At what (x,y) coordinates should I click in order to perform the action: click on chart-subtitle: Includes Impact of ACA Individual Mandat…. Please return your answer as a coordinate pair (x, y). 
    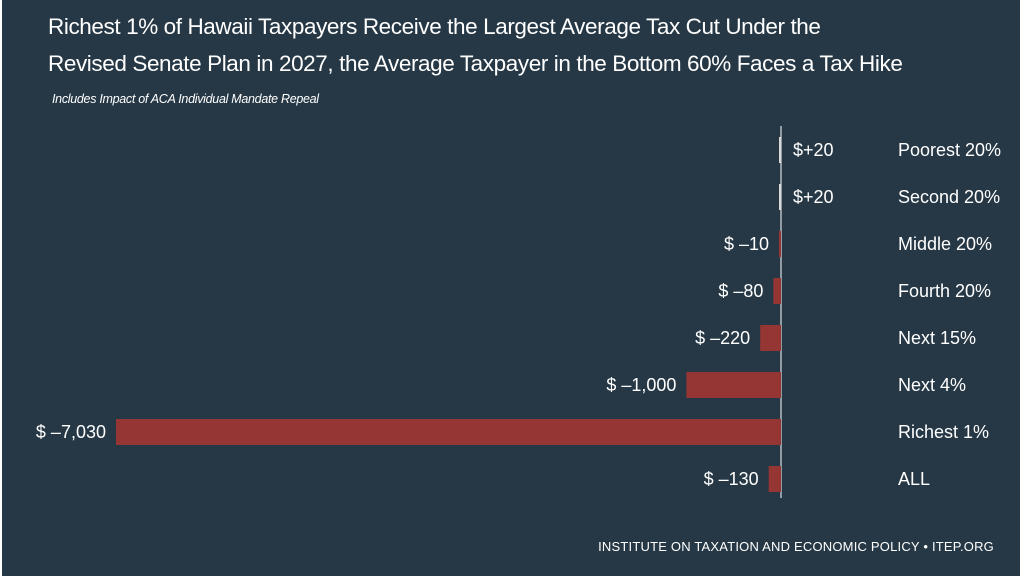
    Looking at the image, I should click on (185, 99).